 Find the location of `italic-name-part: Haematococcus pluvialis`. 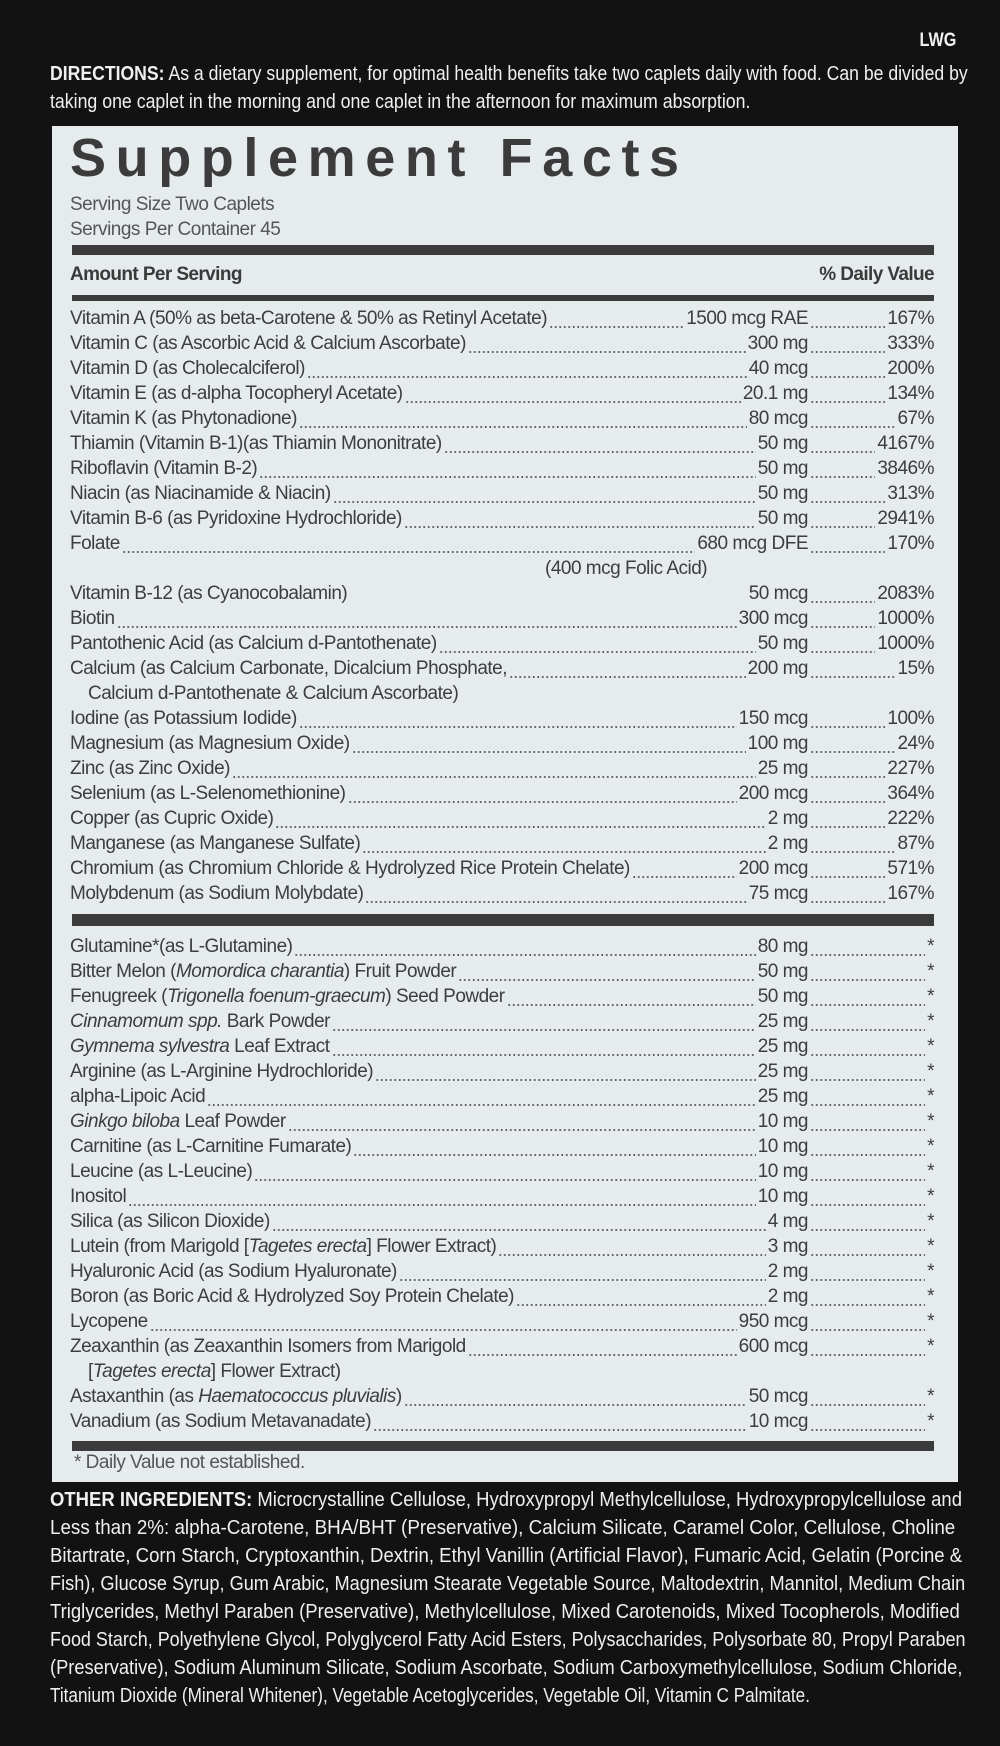

italic-name-part: Haematococcus pluvialis is located at coordinates (297, 1396).